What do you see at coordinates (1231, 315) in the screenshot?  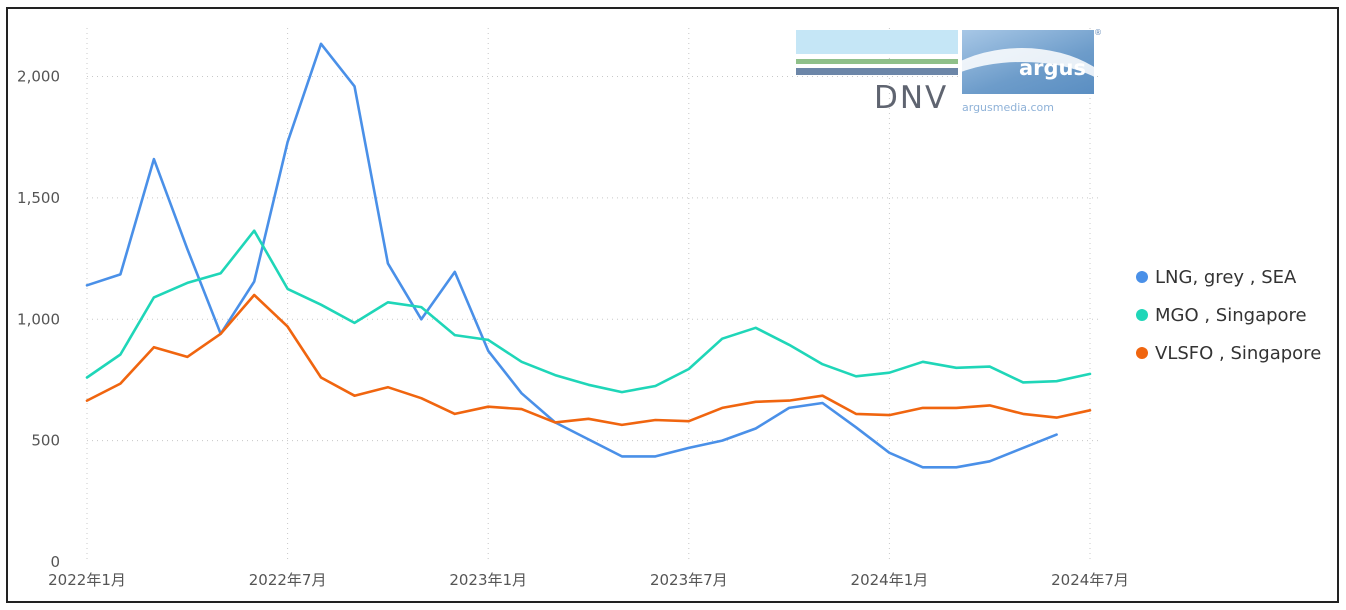 I see `legend-label-mgo: MGO , Singapore` at bounding box center [1231, 315].